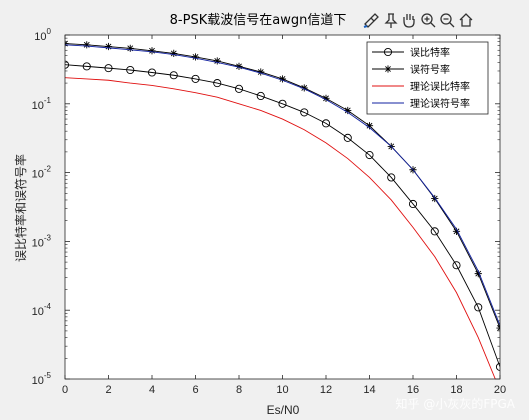 The height and width of the screenshot is (420, 529). Describe the element at coordinates (430, 69) in the screenshot. I see `legend-label: 误符号率` at that location.